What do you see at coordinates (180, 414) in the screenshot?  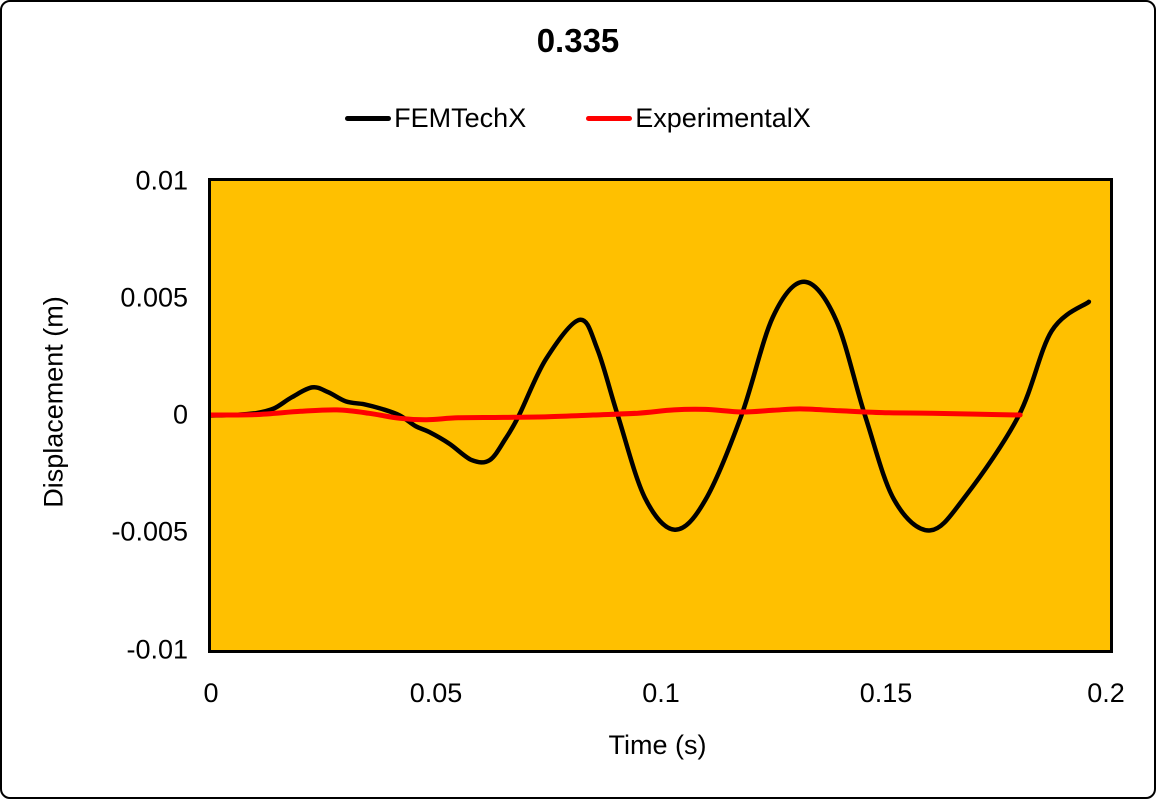 I see `y-tick-label: 0` at bounding box center [180, 414].